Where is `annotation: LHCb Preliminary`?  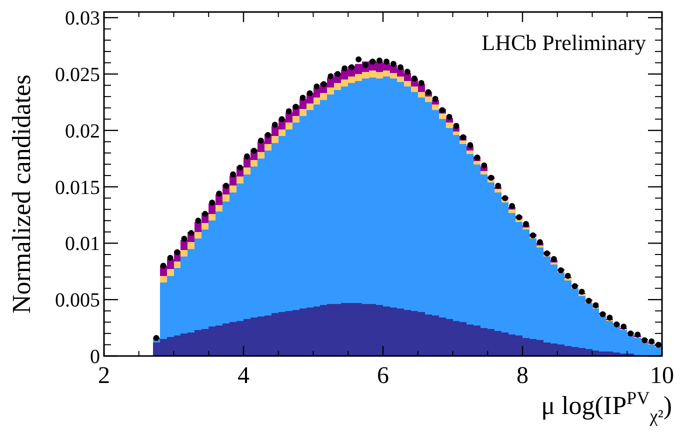
annotation: LHCb Preliminary is located at coordinates (564, 42).